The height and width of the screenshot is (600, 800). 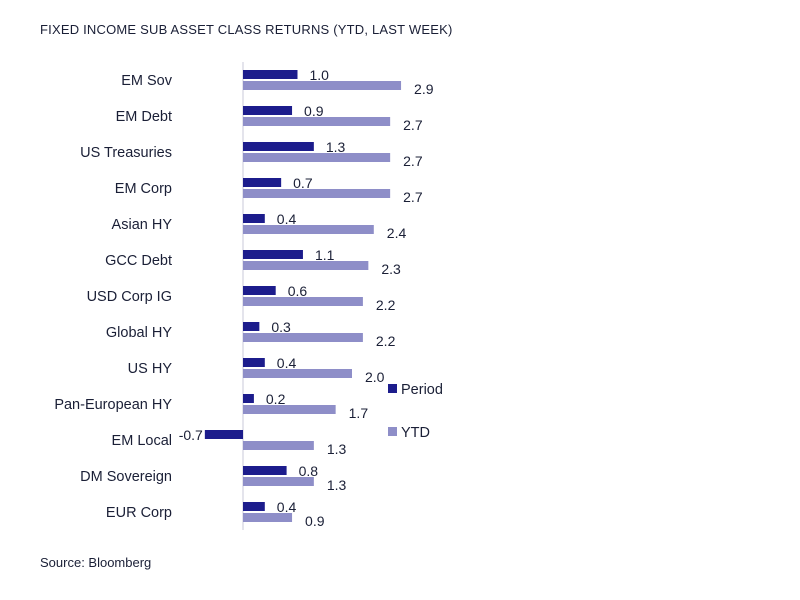 I want to click on category-label: US HY, so click(x=150, y=369).